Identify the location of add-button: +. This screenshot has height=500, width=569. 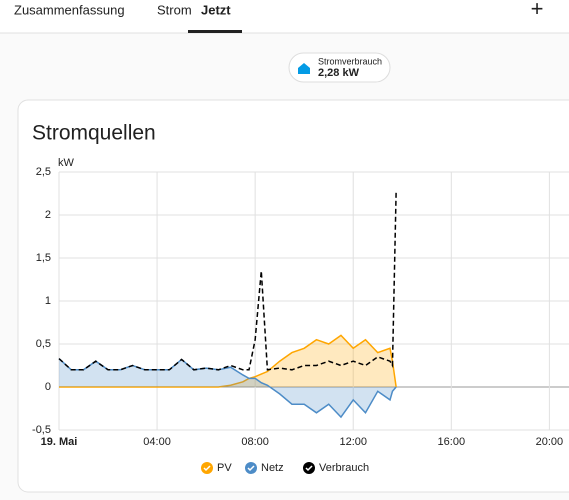
(537, 10).